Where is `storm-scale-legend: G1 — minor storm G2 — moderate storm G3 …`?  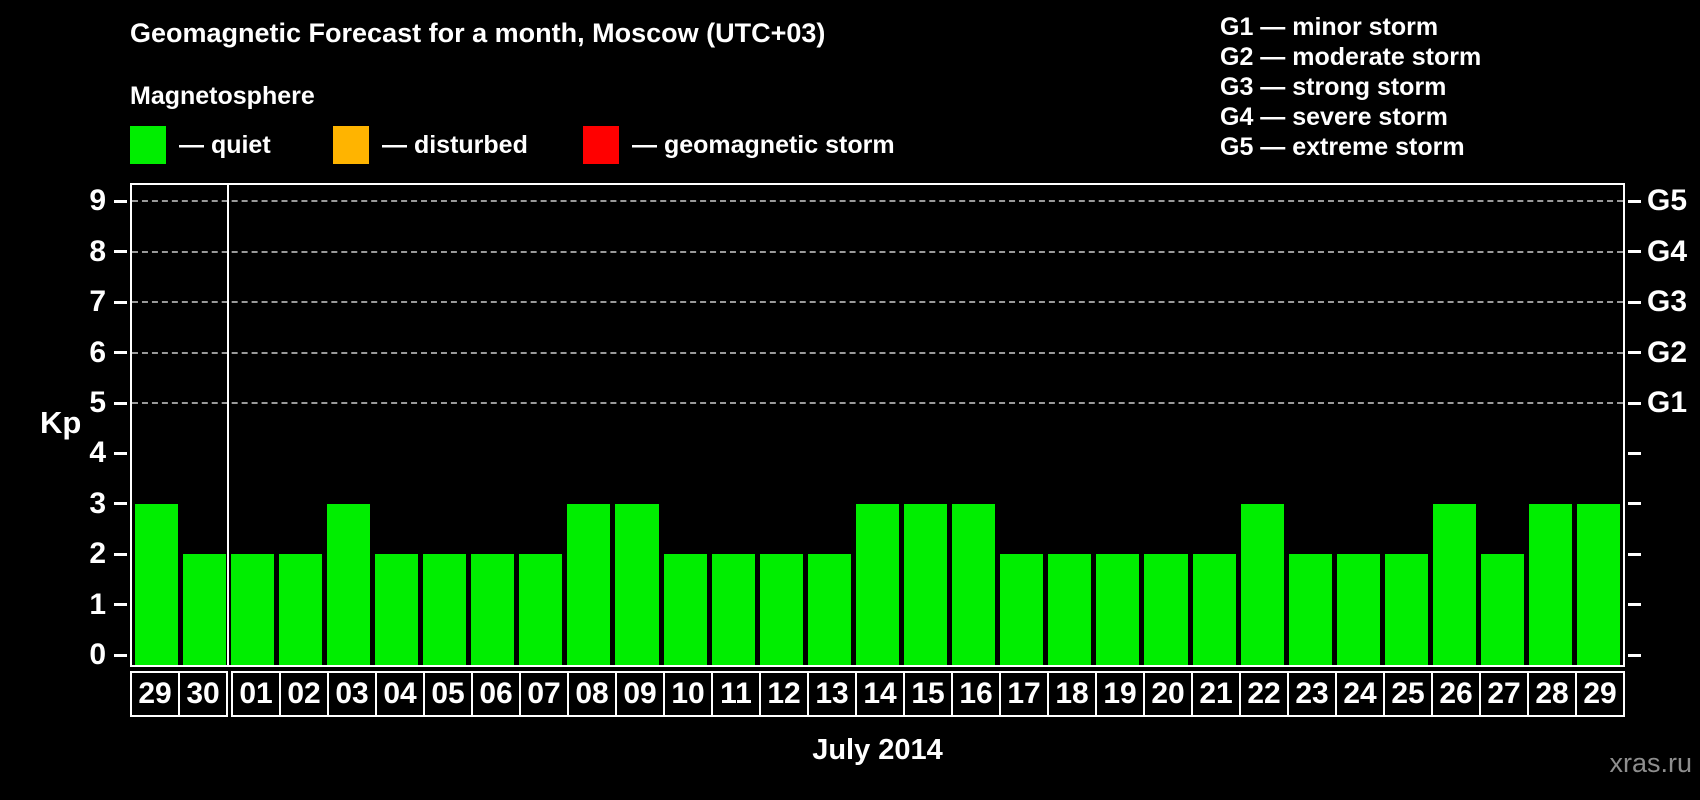
storm-scale-legend: G1 — minor storm G2 — moderate storm G3 … is located at coordinates (1350, 87).